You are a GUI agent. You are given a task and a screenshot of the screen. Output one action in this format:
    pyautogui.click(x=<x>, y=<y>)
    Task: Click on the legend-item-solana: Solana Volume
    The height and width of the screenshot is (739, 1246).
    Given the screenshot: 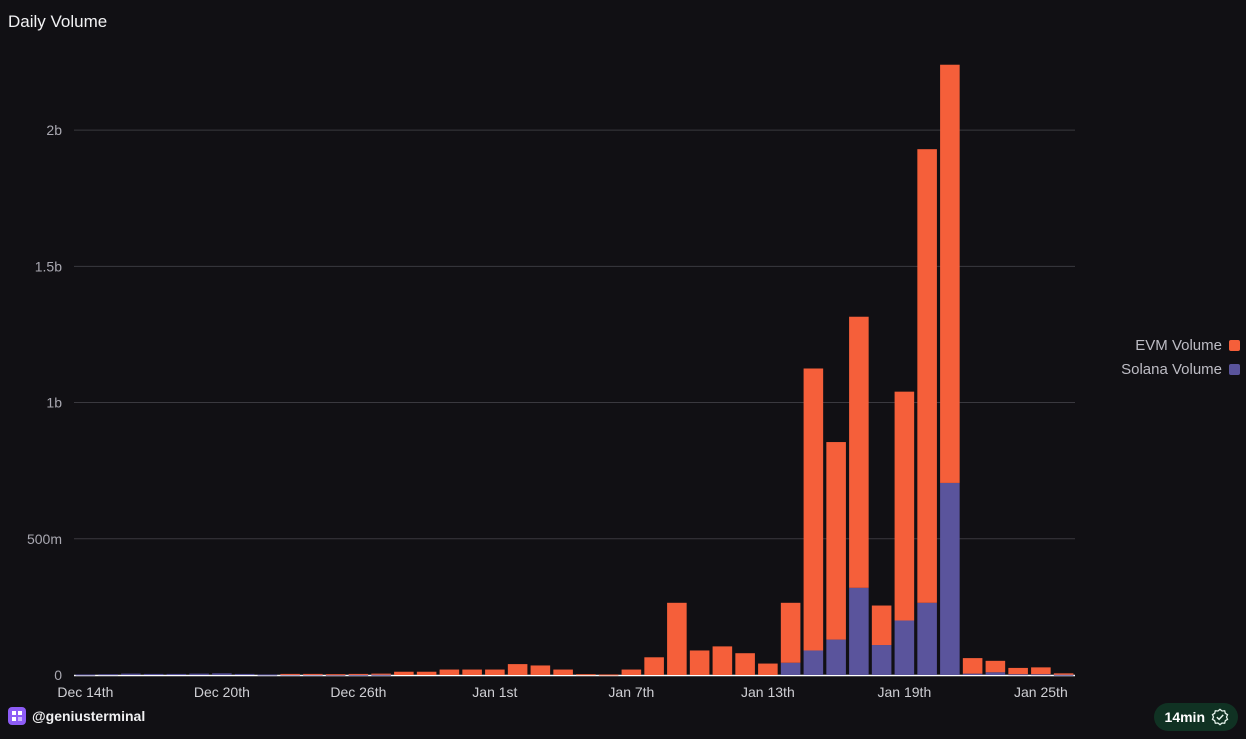 What is the action you would take?
    pyautogui.click(x=1180, y=369)
    